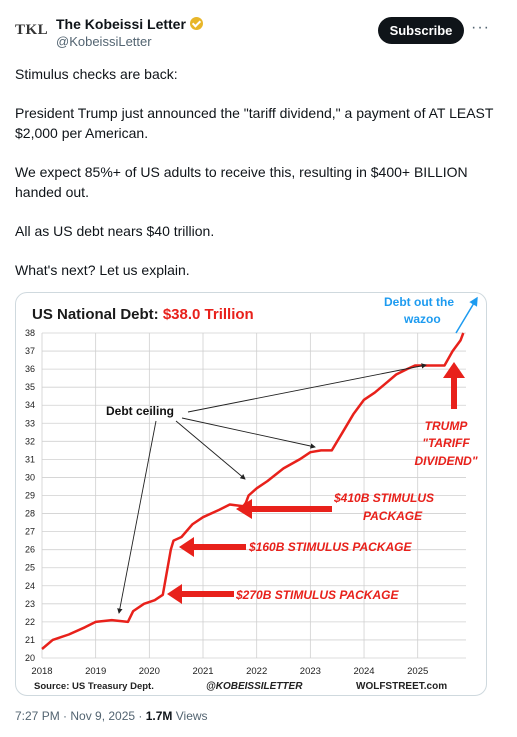 The width and height of the screenshot is (517, 737). I want to click on y-tick-label: 27, so click(30, 532).